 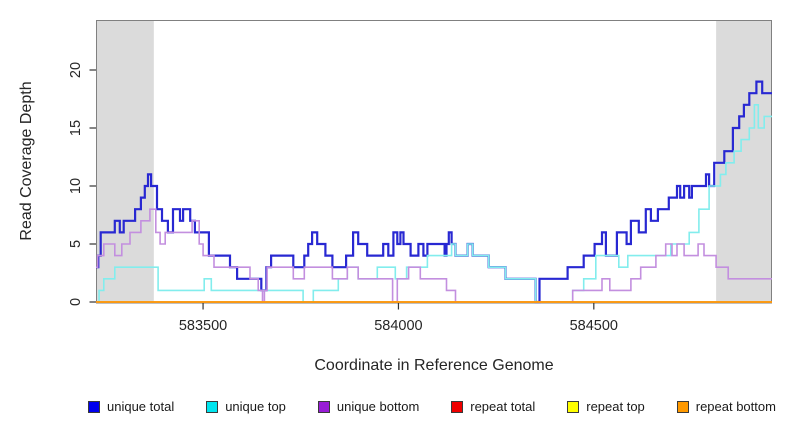 I want to click on x-tick-label: 584500, so click(x=594, y=326).